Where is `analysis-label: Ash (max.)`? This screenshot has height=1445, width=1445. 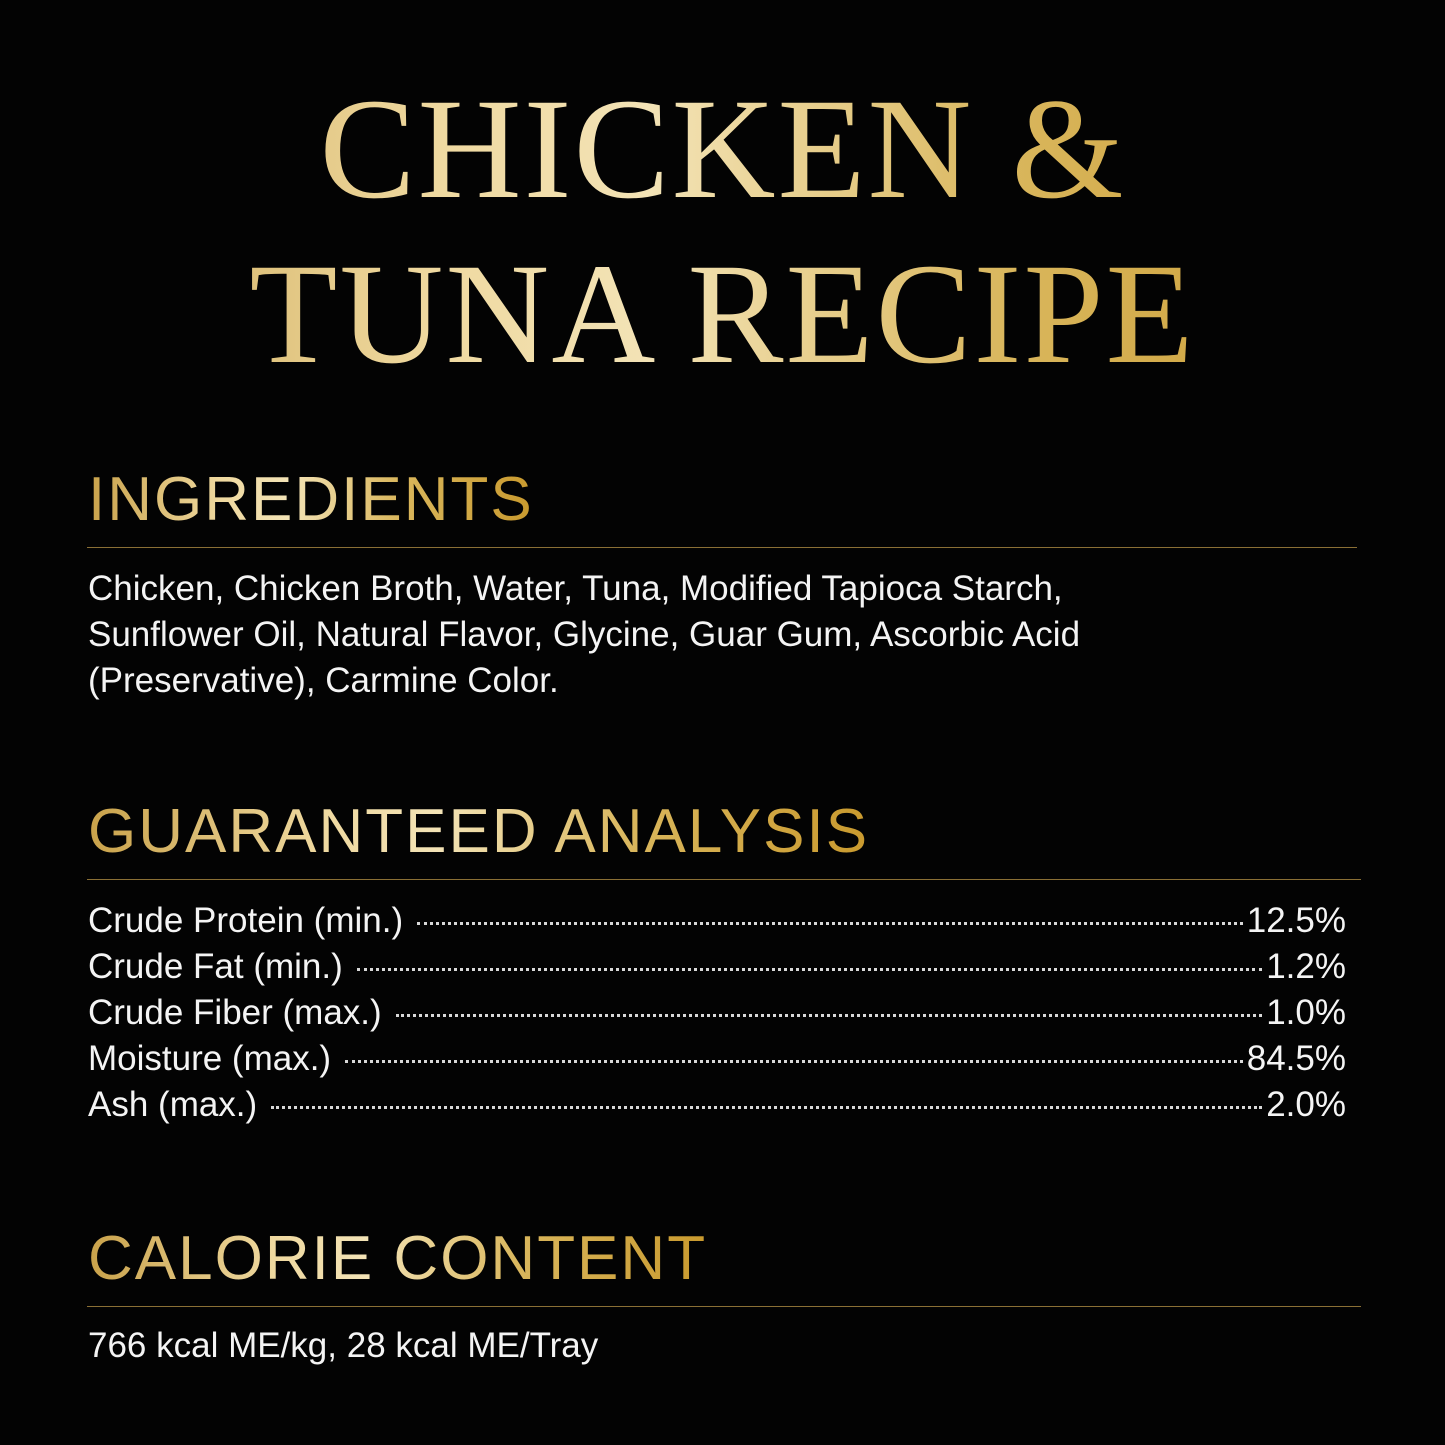
analysis-label: Ash (max.) is located at coordinates (173, 1104).